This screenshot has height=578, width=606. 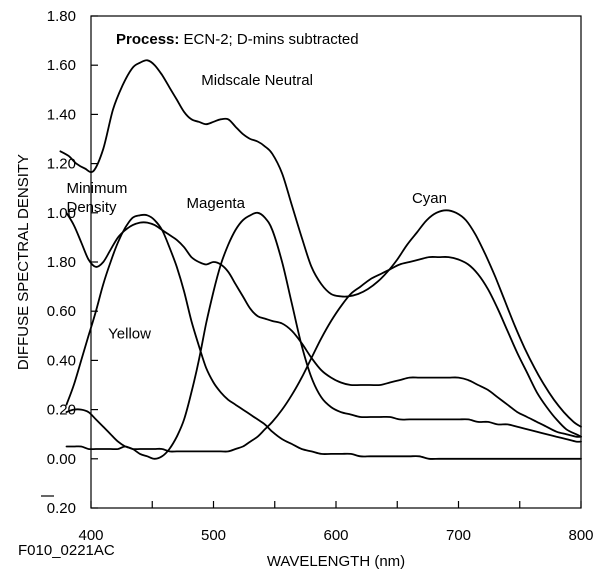 I want to click on y-tick-label-2: 1.40, so click(x=61, y=114).